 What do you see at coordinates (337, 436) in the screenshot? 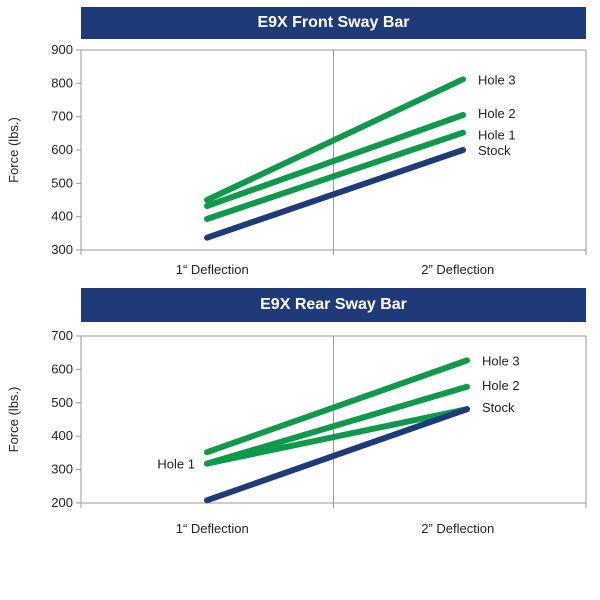
I see `rear-series-hole-1-line` at bounding box center [337, 436].